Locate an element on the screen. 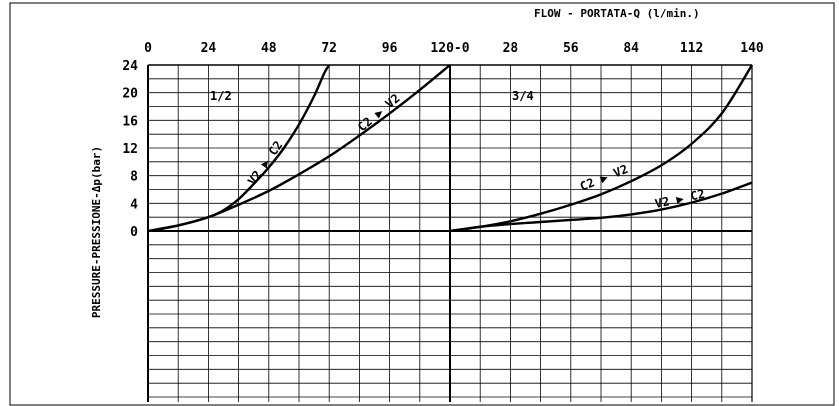 This screenshot has width=839, height=406. x-tick-label: 140 is located at coordinates (752, 48).